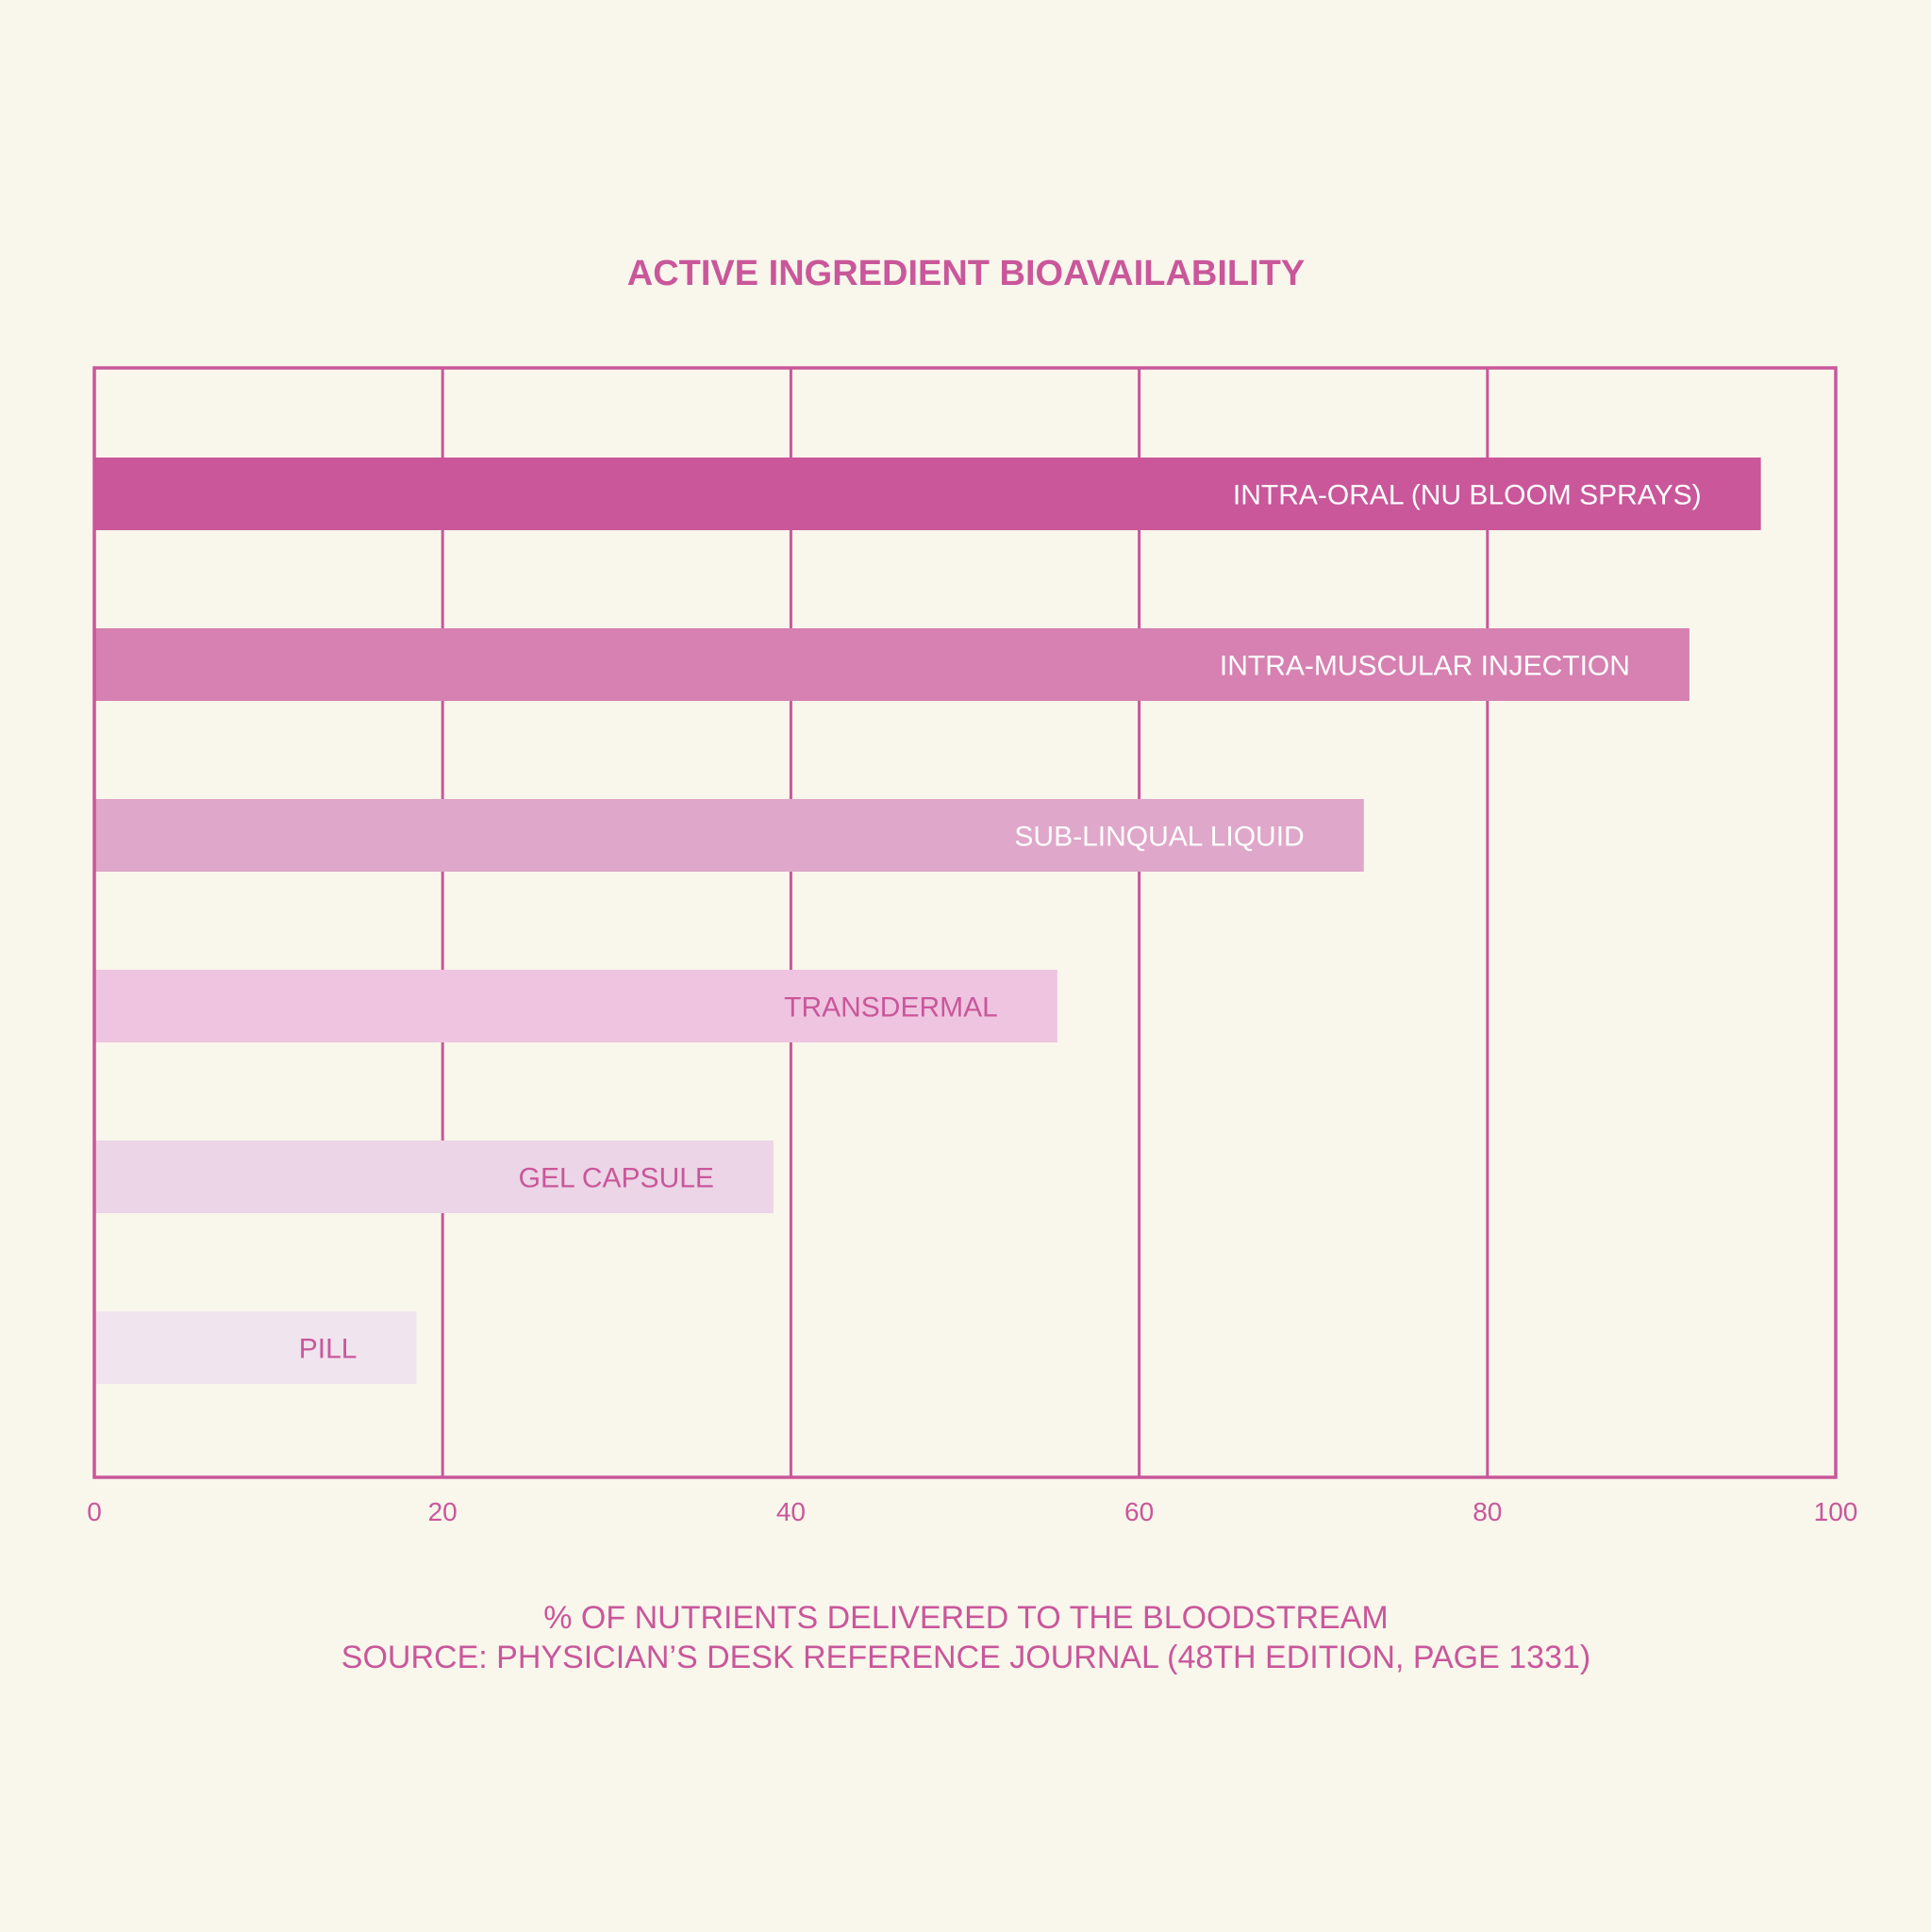 Image resolution: width=1931 pixels, height=1932 pixels. I want to click on bar-label-1: INTRA-ORAL (NU BLOOM SPRAYS), so click(1467, 496).